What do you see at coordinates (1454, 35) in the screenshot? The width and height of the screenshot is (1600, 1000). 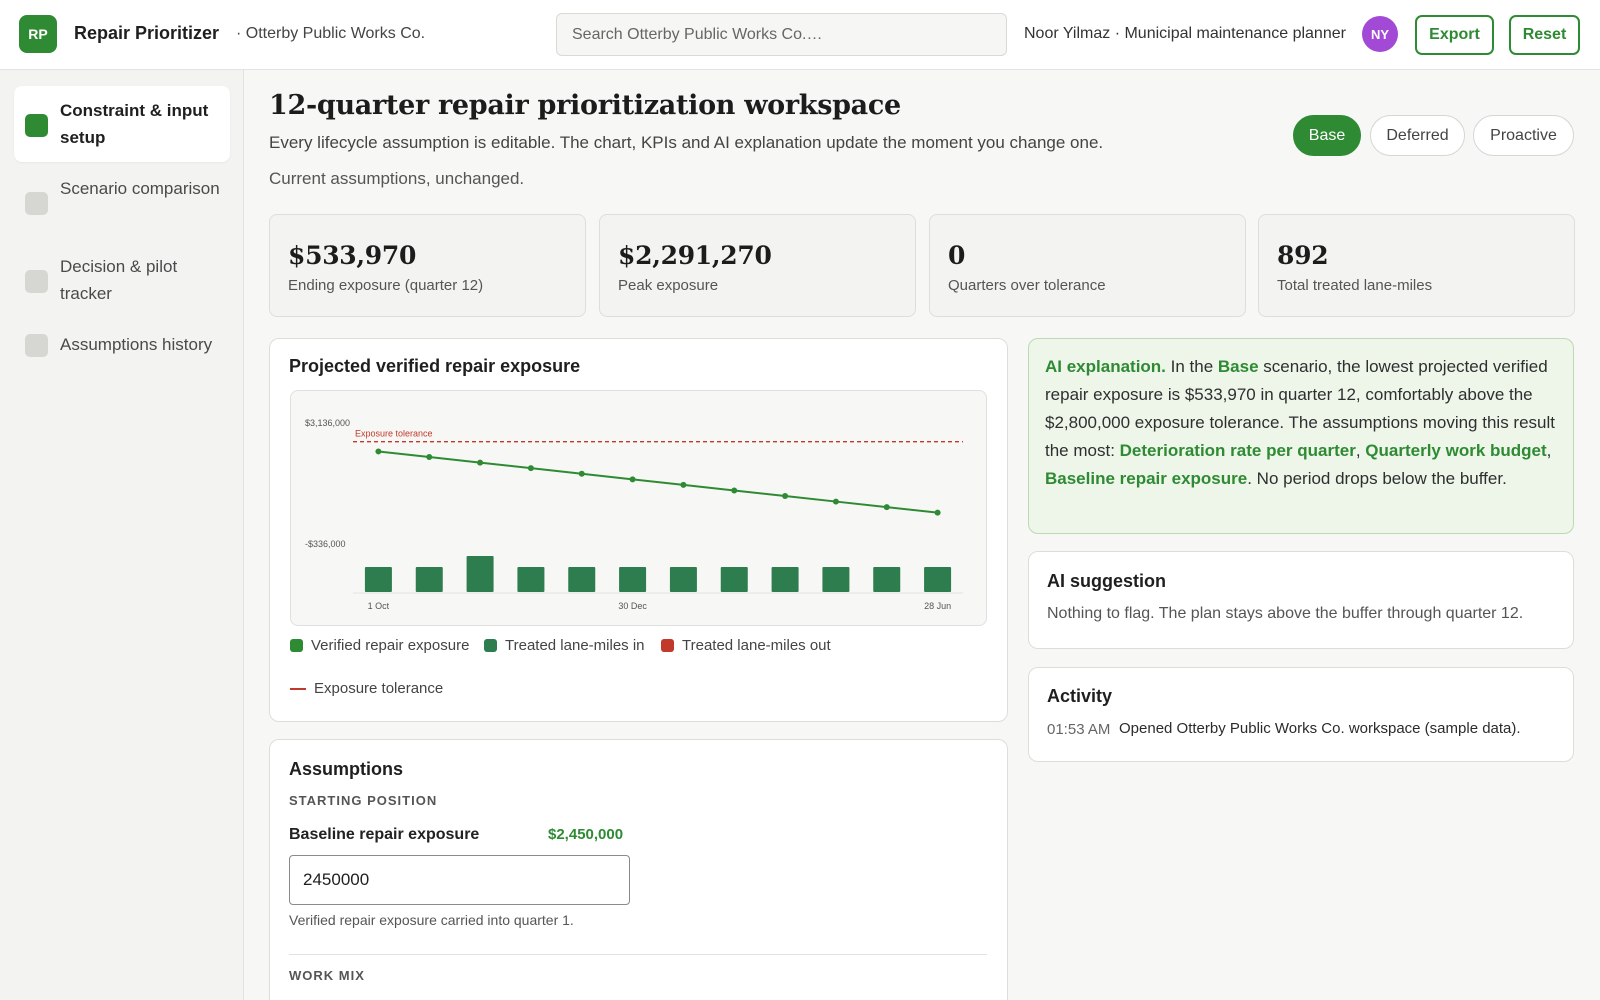 I see `export-button: Export` at bounding box center [1454, 35].